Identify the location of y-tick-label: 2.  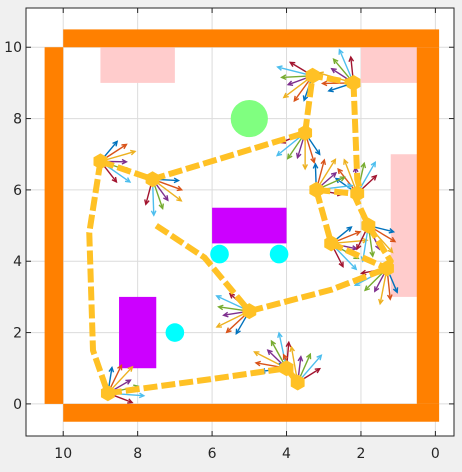
(17, 334).